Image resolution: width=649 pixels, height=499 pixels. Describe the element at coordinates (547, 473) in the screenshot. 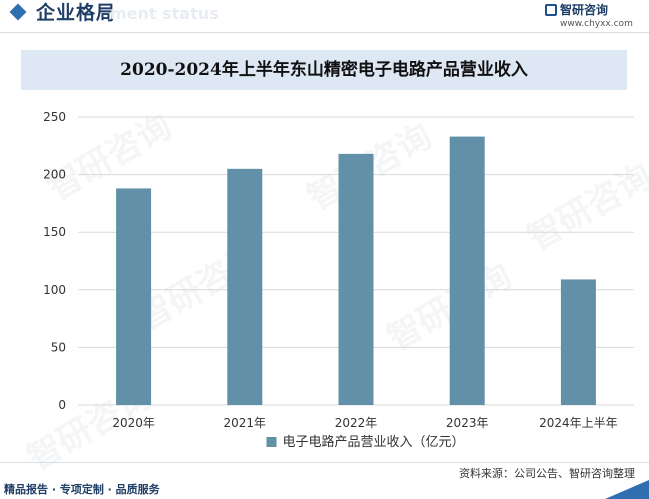

I see `data-source: 资料来源：公司公告、智研咨询整理` at that location.